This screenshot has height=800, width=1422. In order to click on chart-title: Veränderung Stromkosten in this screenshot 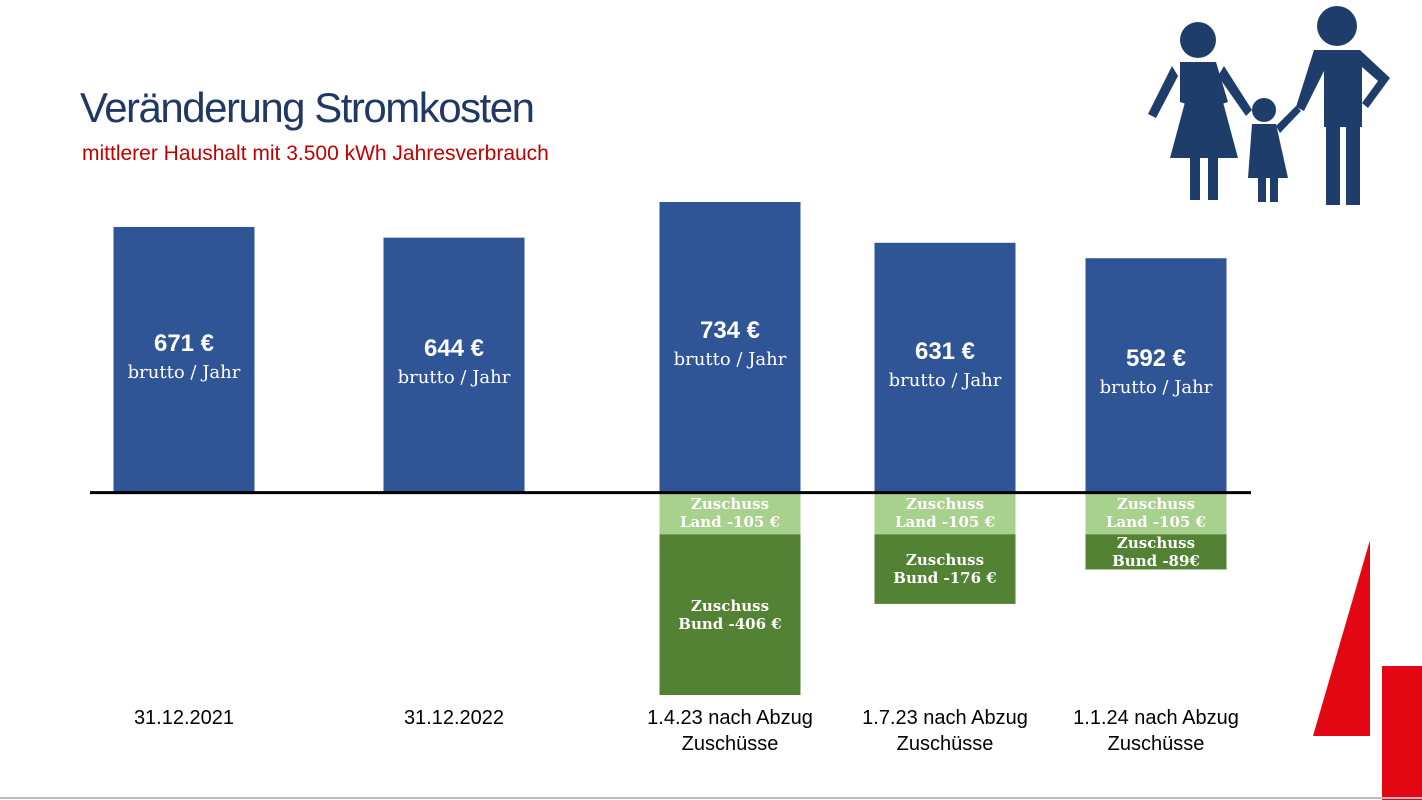, I will do `click(307, 107)`.